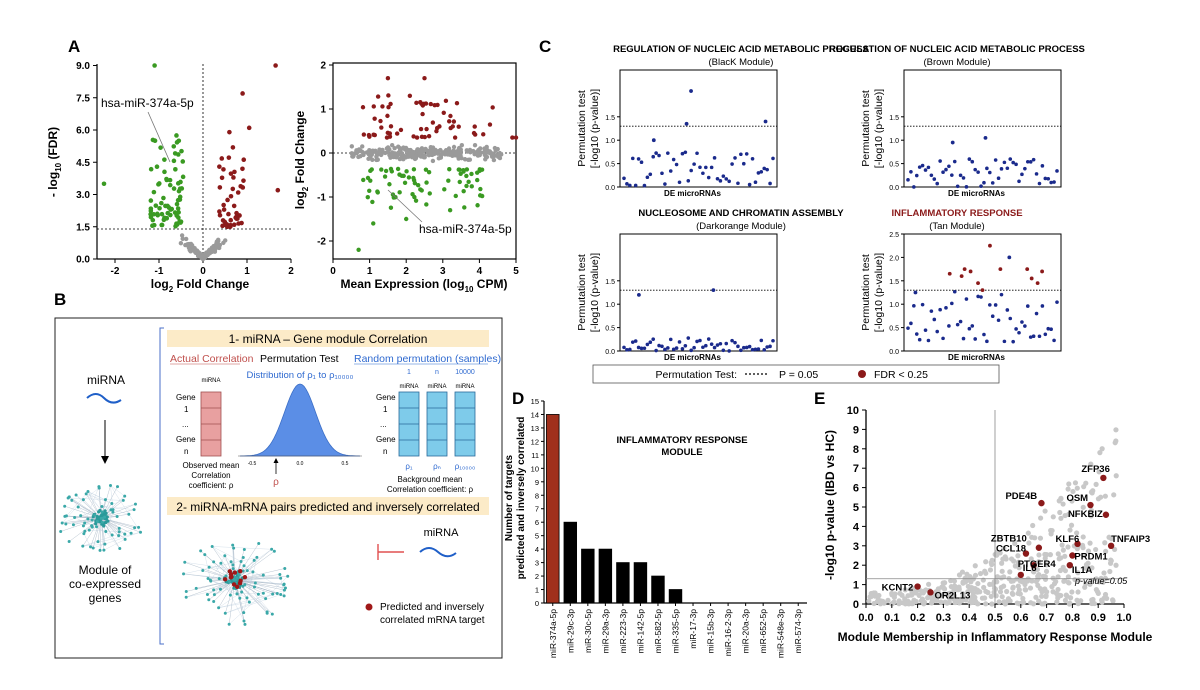 The image size is (1200, 690). I want to click on scatter-y-tick-label: 0, so click(856, 605).